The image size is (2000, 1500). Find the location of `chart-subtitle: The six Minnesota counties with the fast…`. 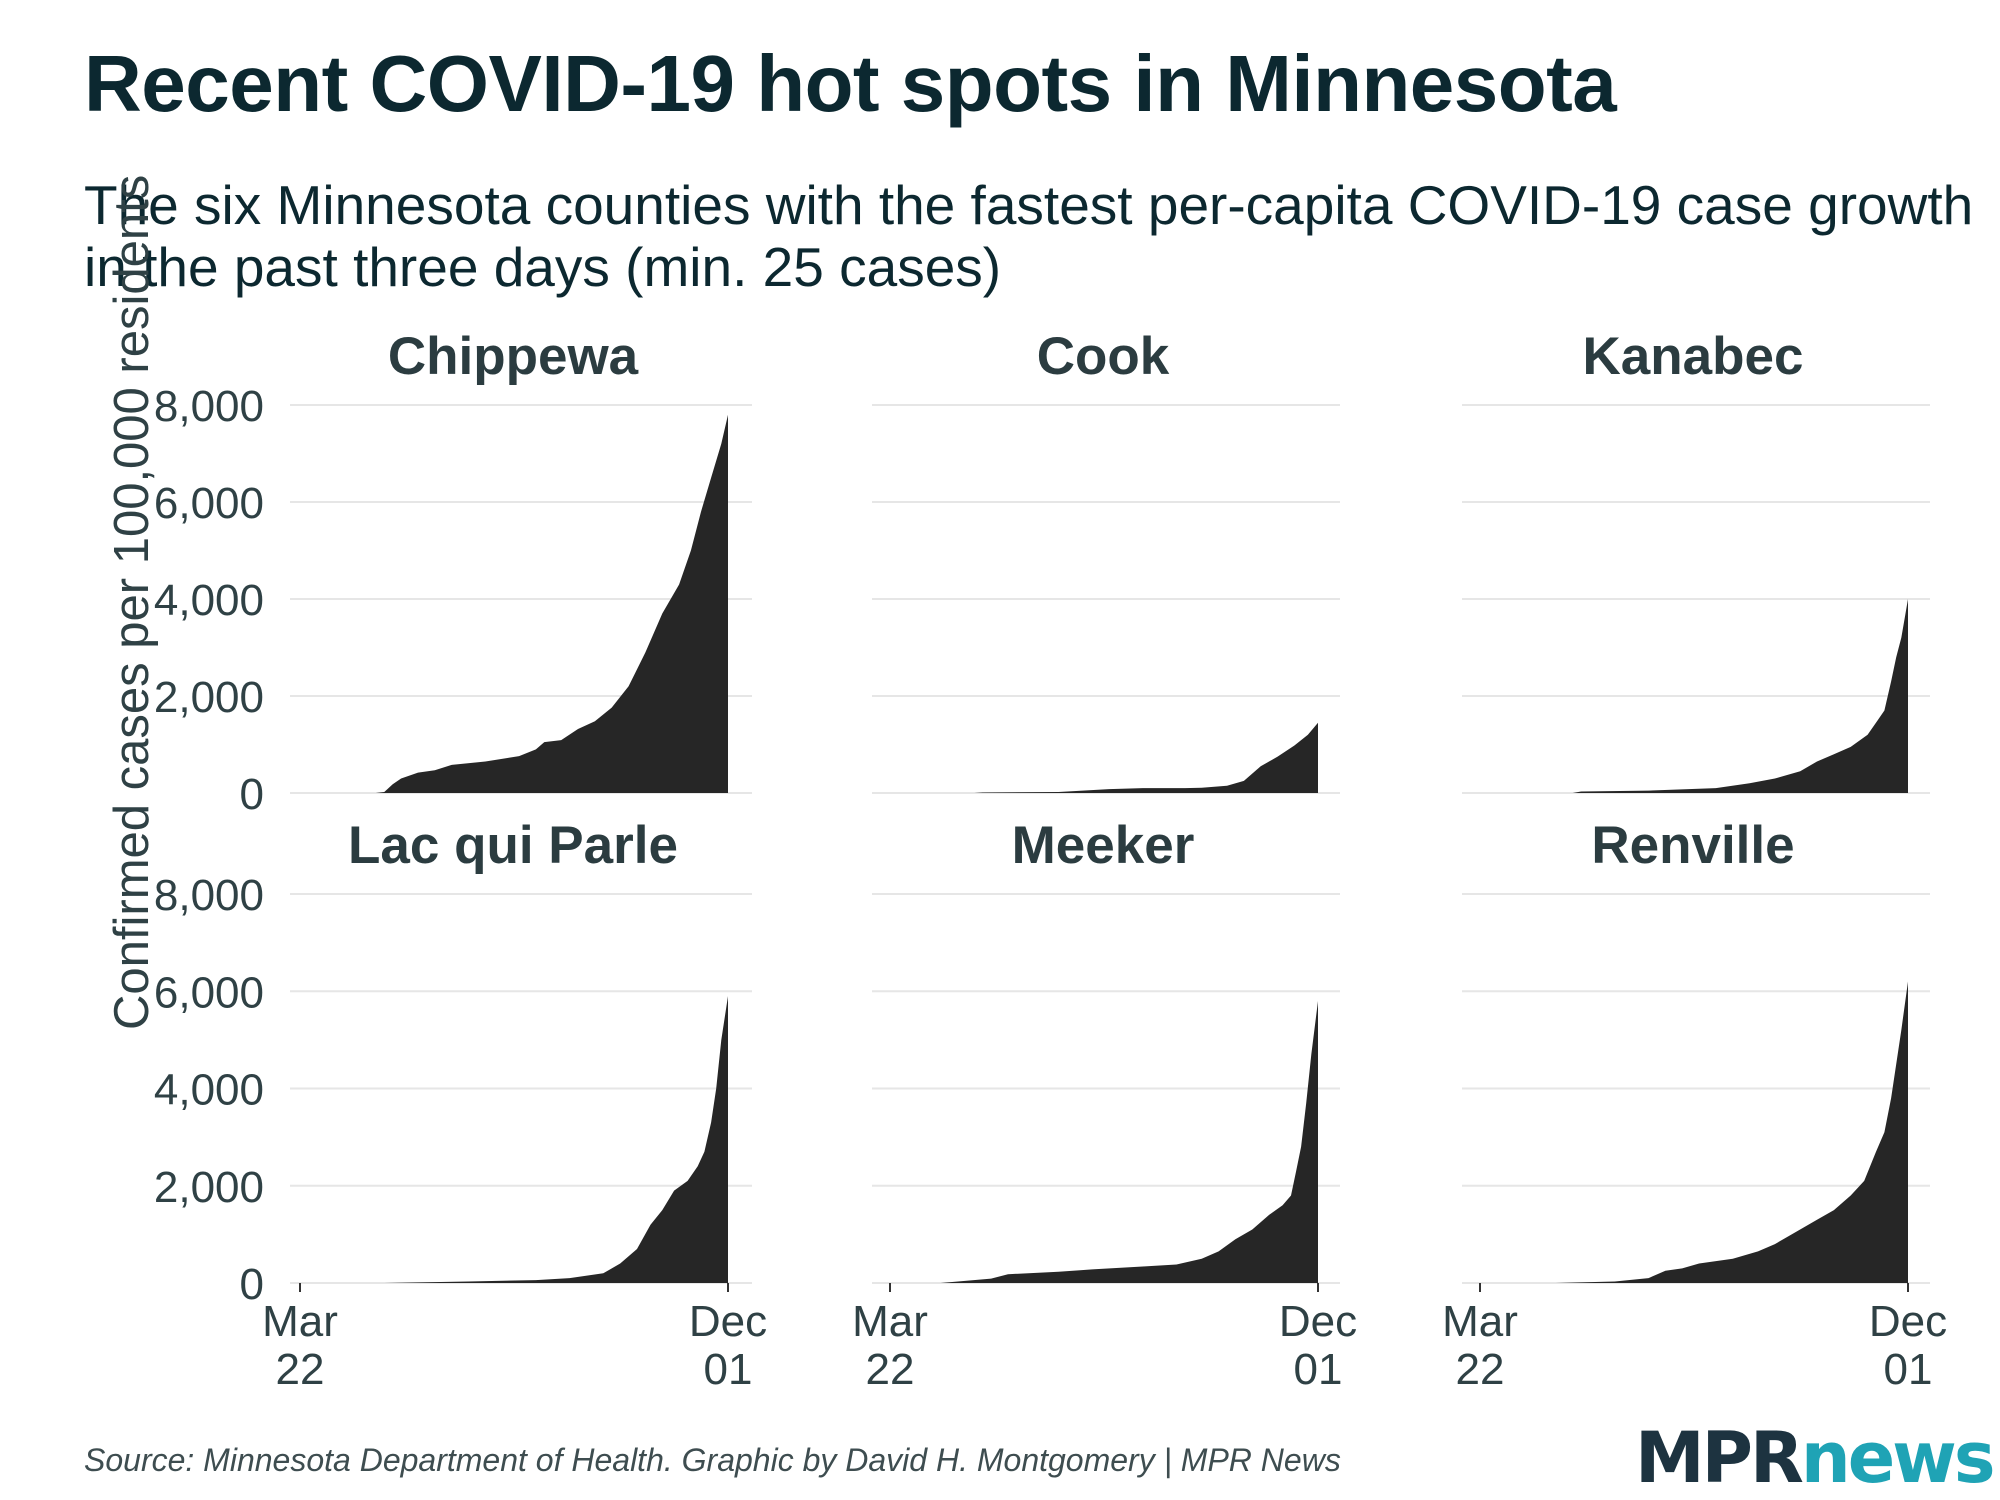

chart-subtitle: The six Minnesota counties with the fast… is located at coordinates (1029, 236).